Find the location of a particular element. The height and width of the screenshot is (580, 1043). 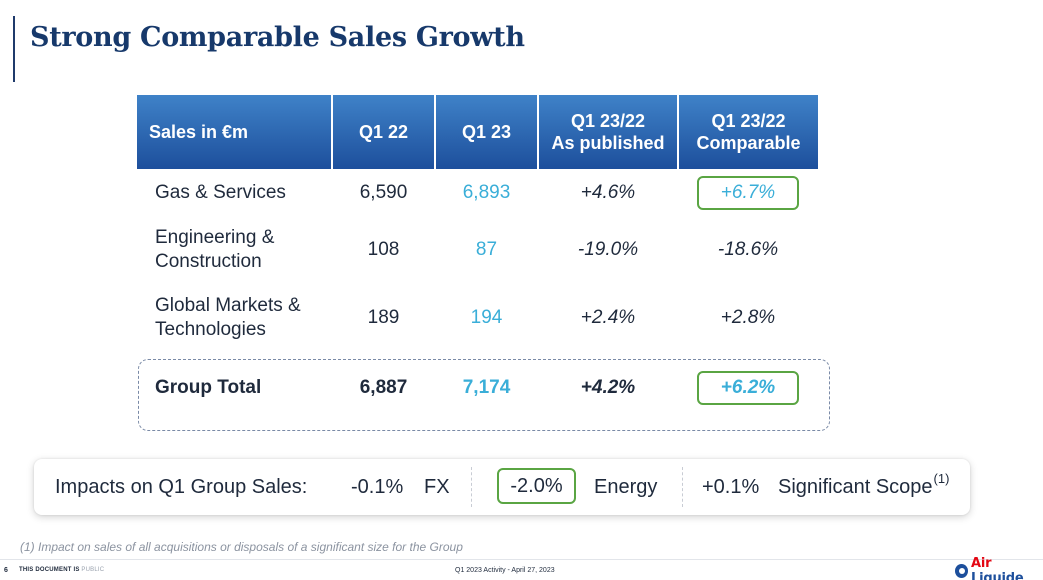

cell-comparable: +6.2% is located at coordinates (748, 388).